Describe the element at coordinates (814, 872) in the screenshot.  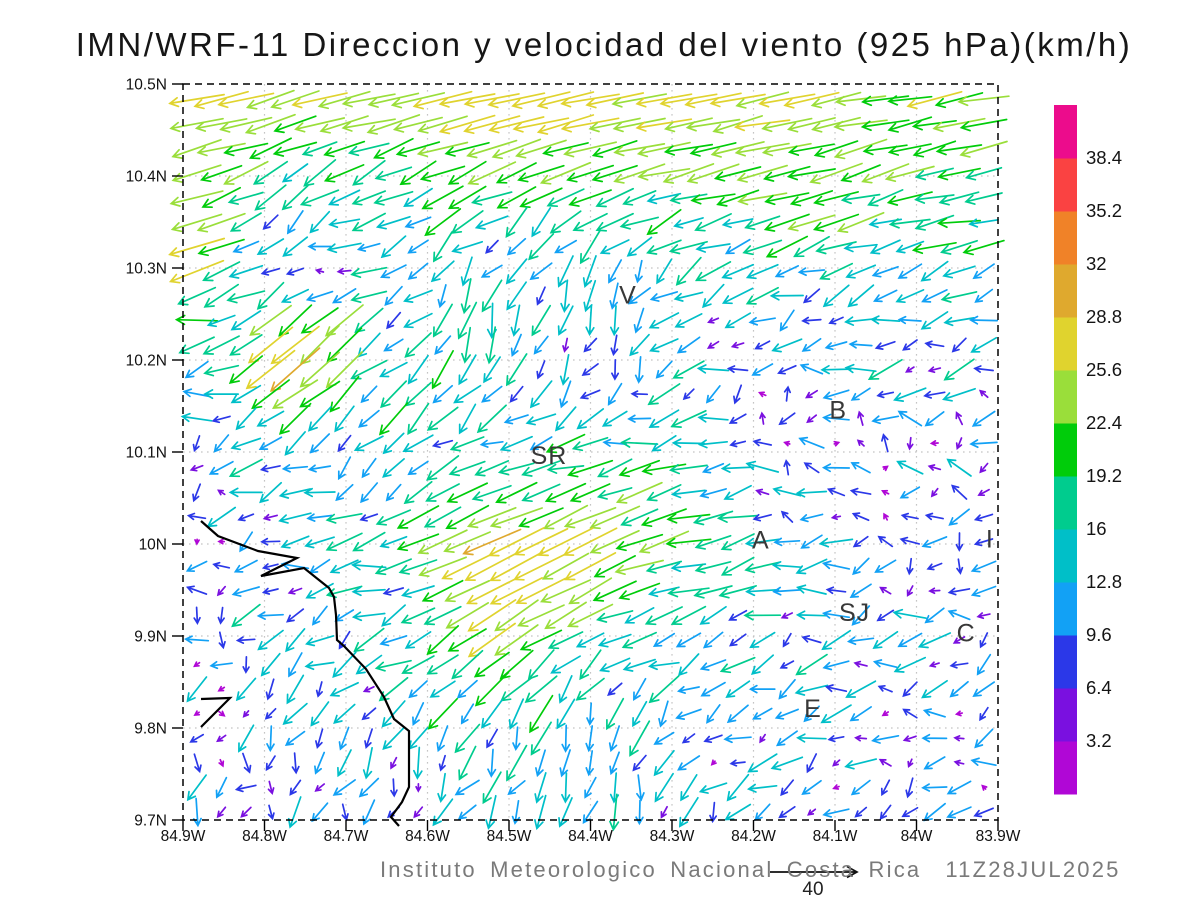
I see `reference-arrow` at that location.